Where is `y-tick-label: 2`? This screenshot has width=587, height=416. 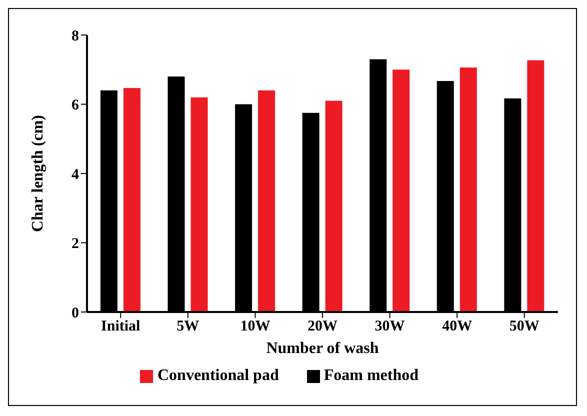
y-tick-label: 2 is located at coordinates (75, 244).